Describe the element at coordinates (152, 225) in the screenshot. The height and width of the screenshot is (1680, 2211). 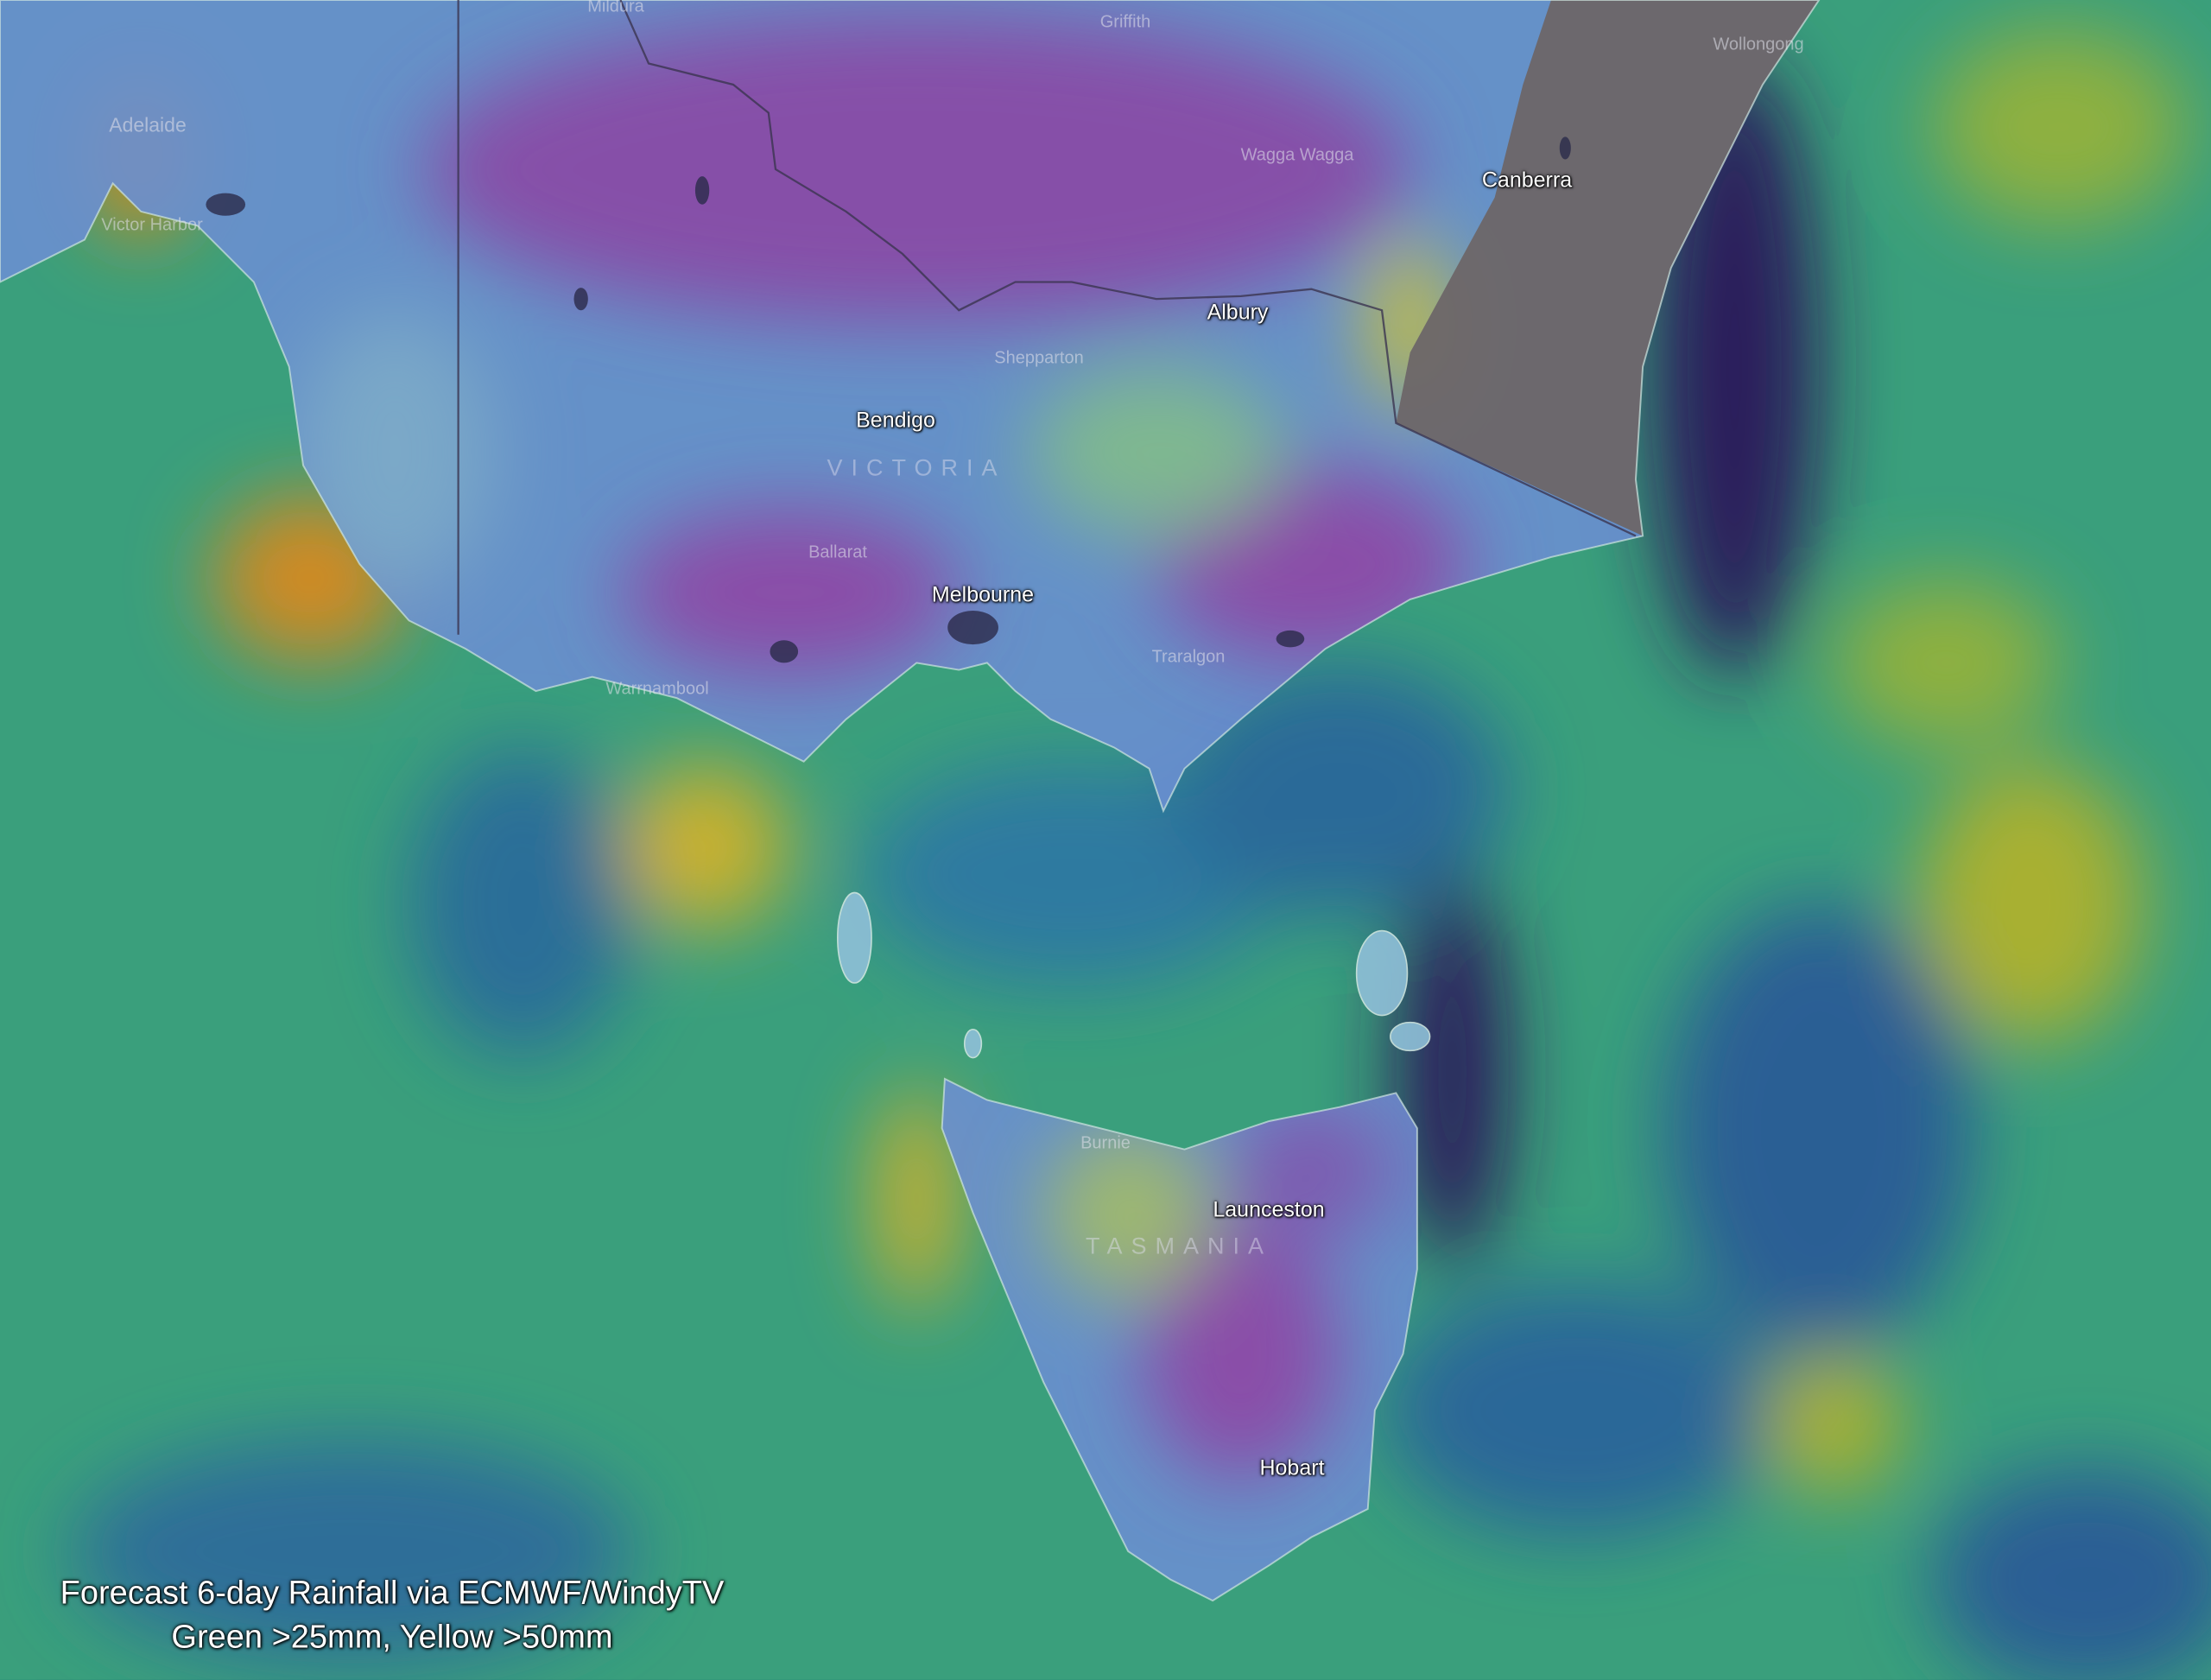
I see `place-label: Victor Harbor` at that location.